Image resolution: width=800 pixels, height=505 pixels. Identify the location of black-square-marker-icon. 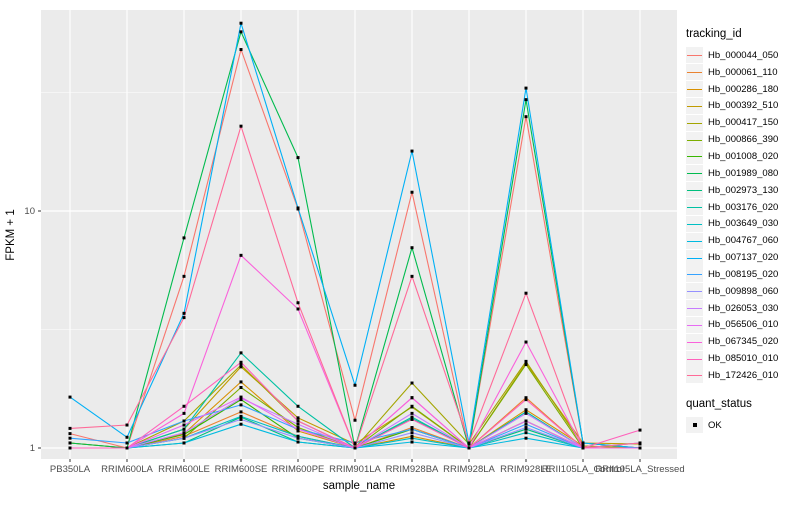
(694, 425).